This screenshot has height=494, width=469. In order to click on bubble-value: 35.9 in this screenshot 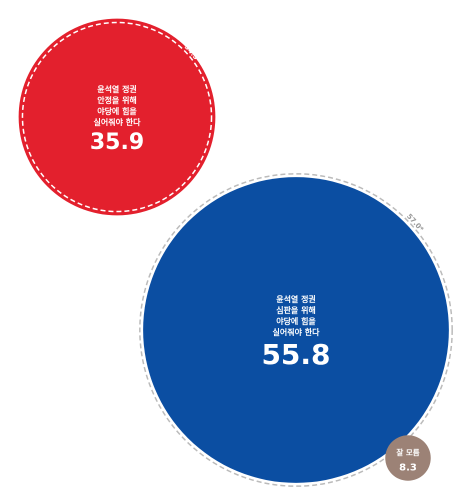, I will do `click(117, 142)`.